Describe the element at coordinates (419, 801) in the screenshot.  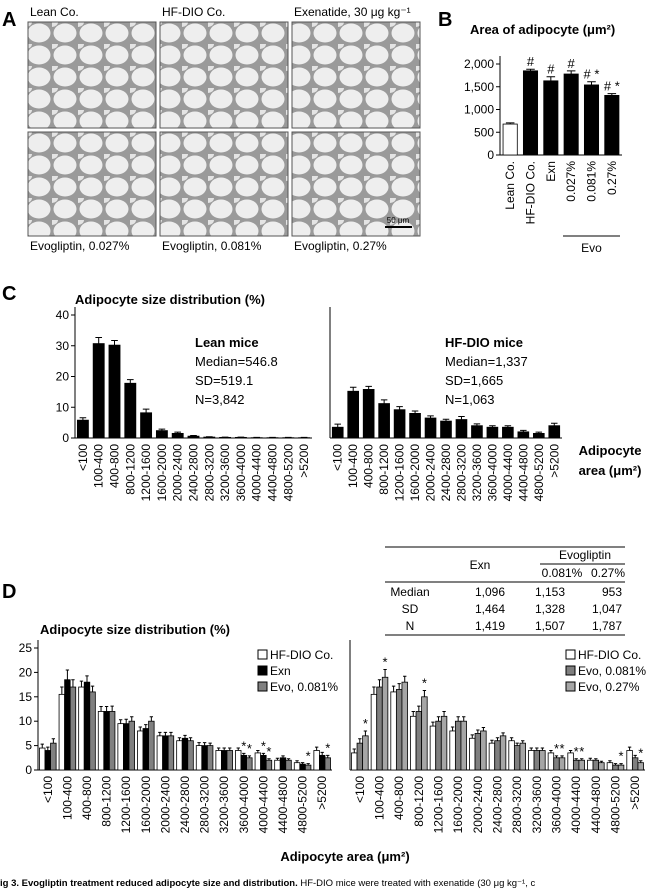
I see `x-tick-label: 800-1200` at that location.